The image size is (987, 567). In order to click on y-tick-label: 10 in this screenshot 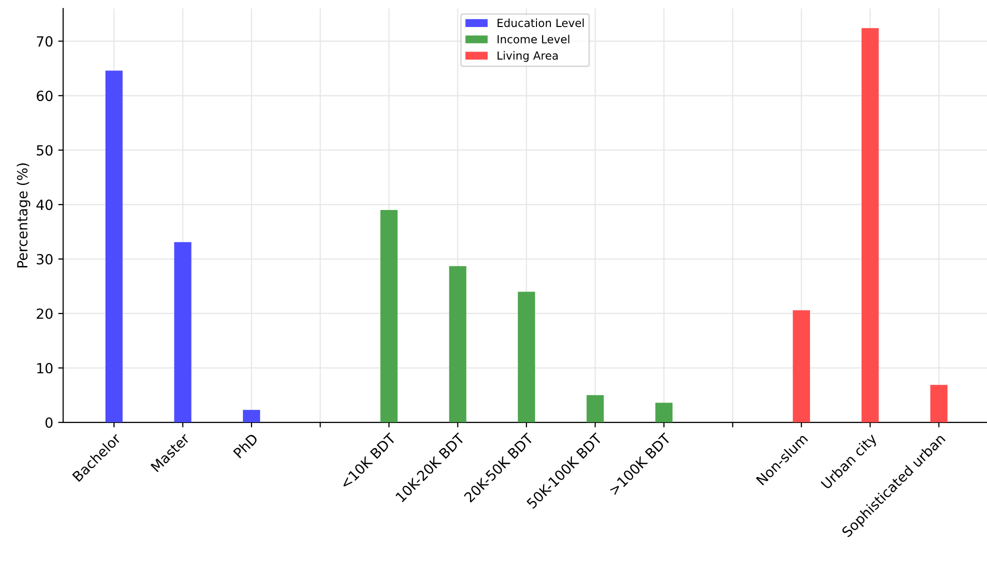, I will do `click(45, 368)`.